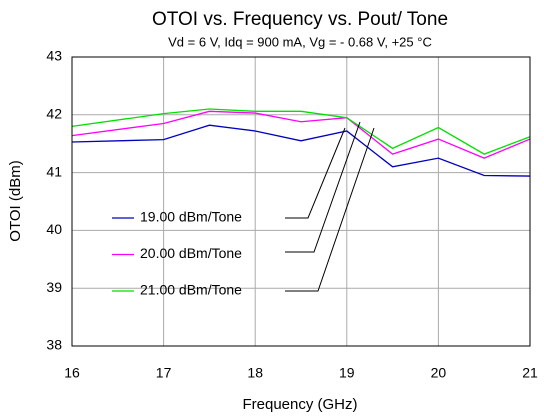  I want to click on x-tick-label: 20, so click(439, 373).